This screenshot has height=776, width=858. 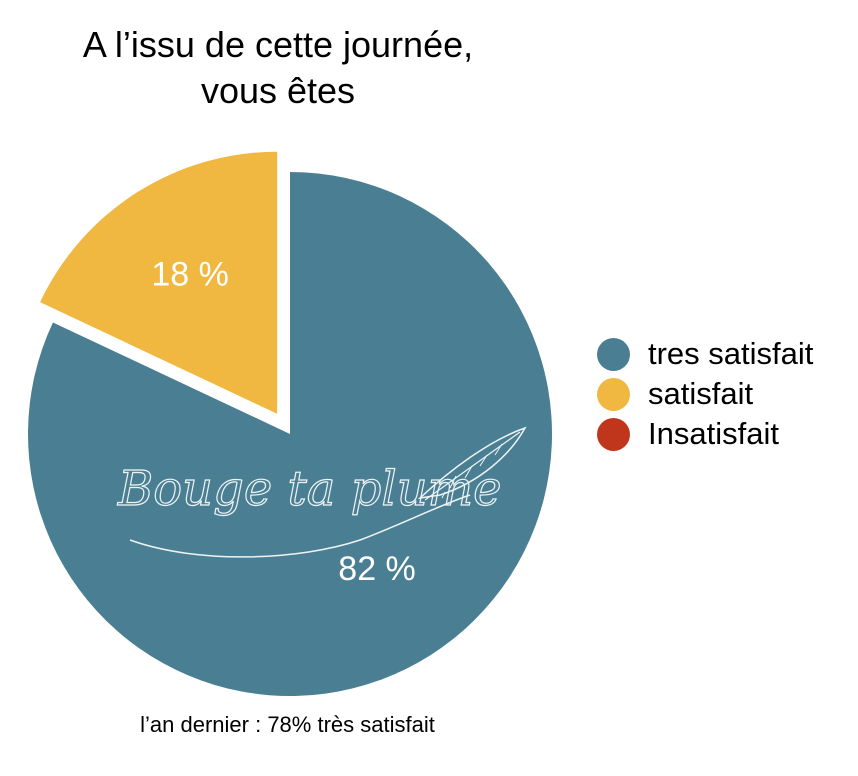 I want to click on pie-slice-satisfait, so click(x=159, y=282).